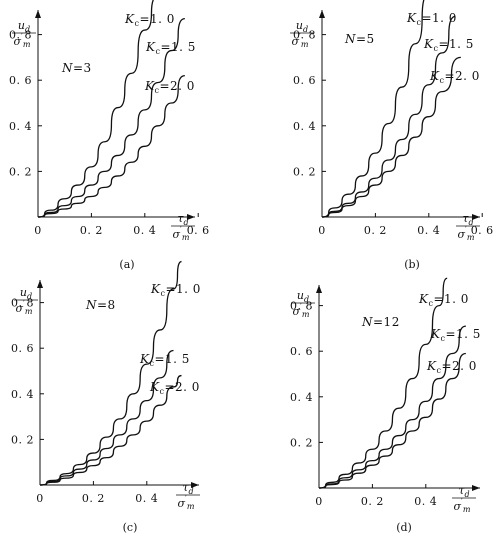  What do you see at coordinates (76, 68) in the screenshot?
I see `n-annotation: N=3` at bounding box center [76, 68].